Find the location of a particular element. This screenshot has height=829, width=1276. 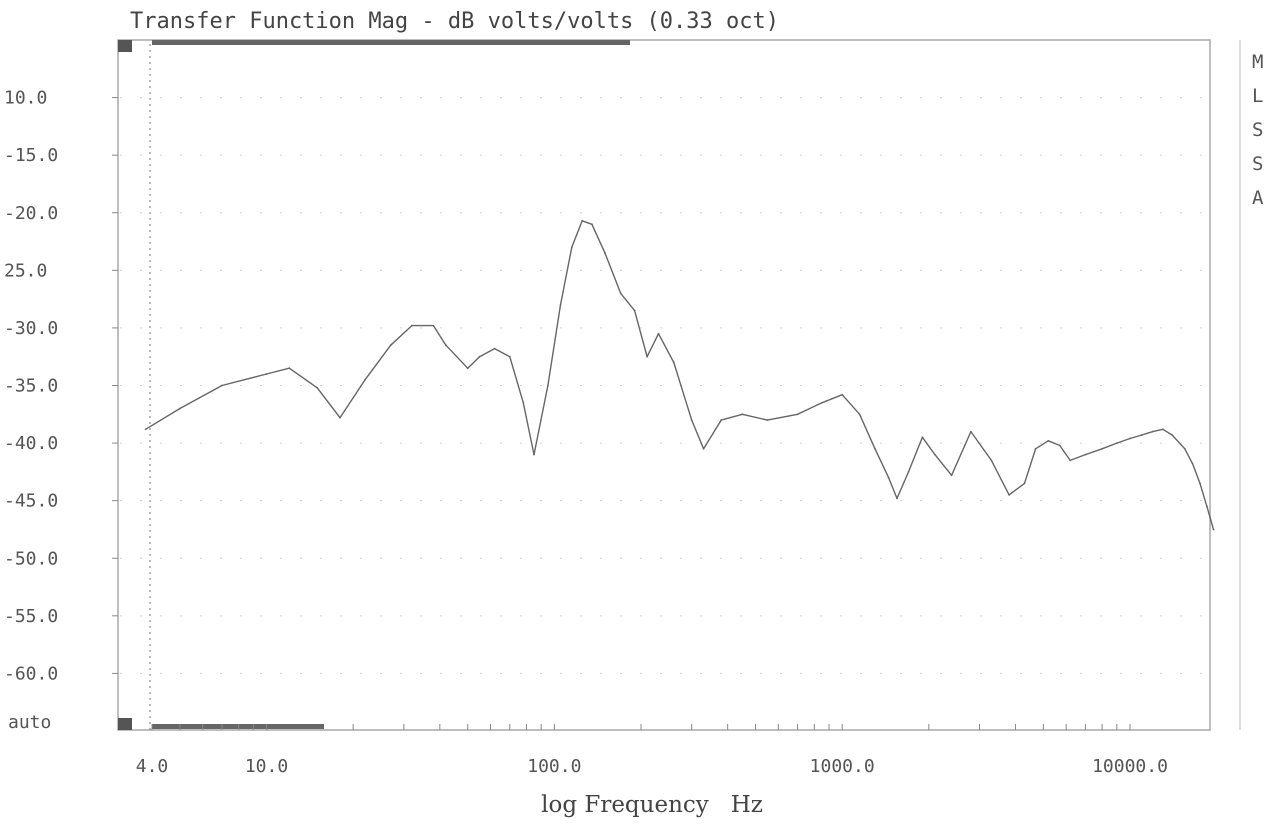

y-bottom-label: auto is located at coordinates (29, 722).